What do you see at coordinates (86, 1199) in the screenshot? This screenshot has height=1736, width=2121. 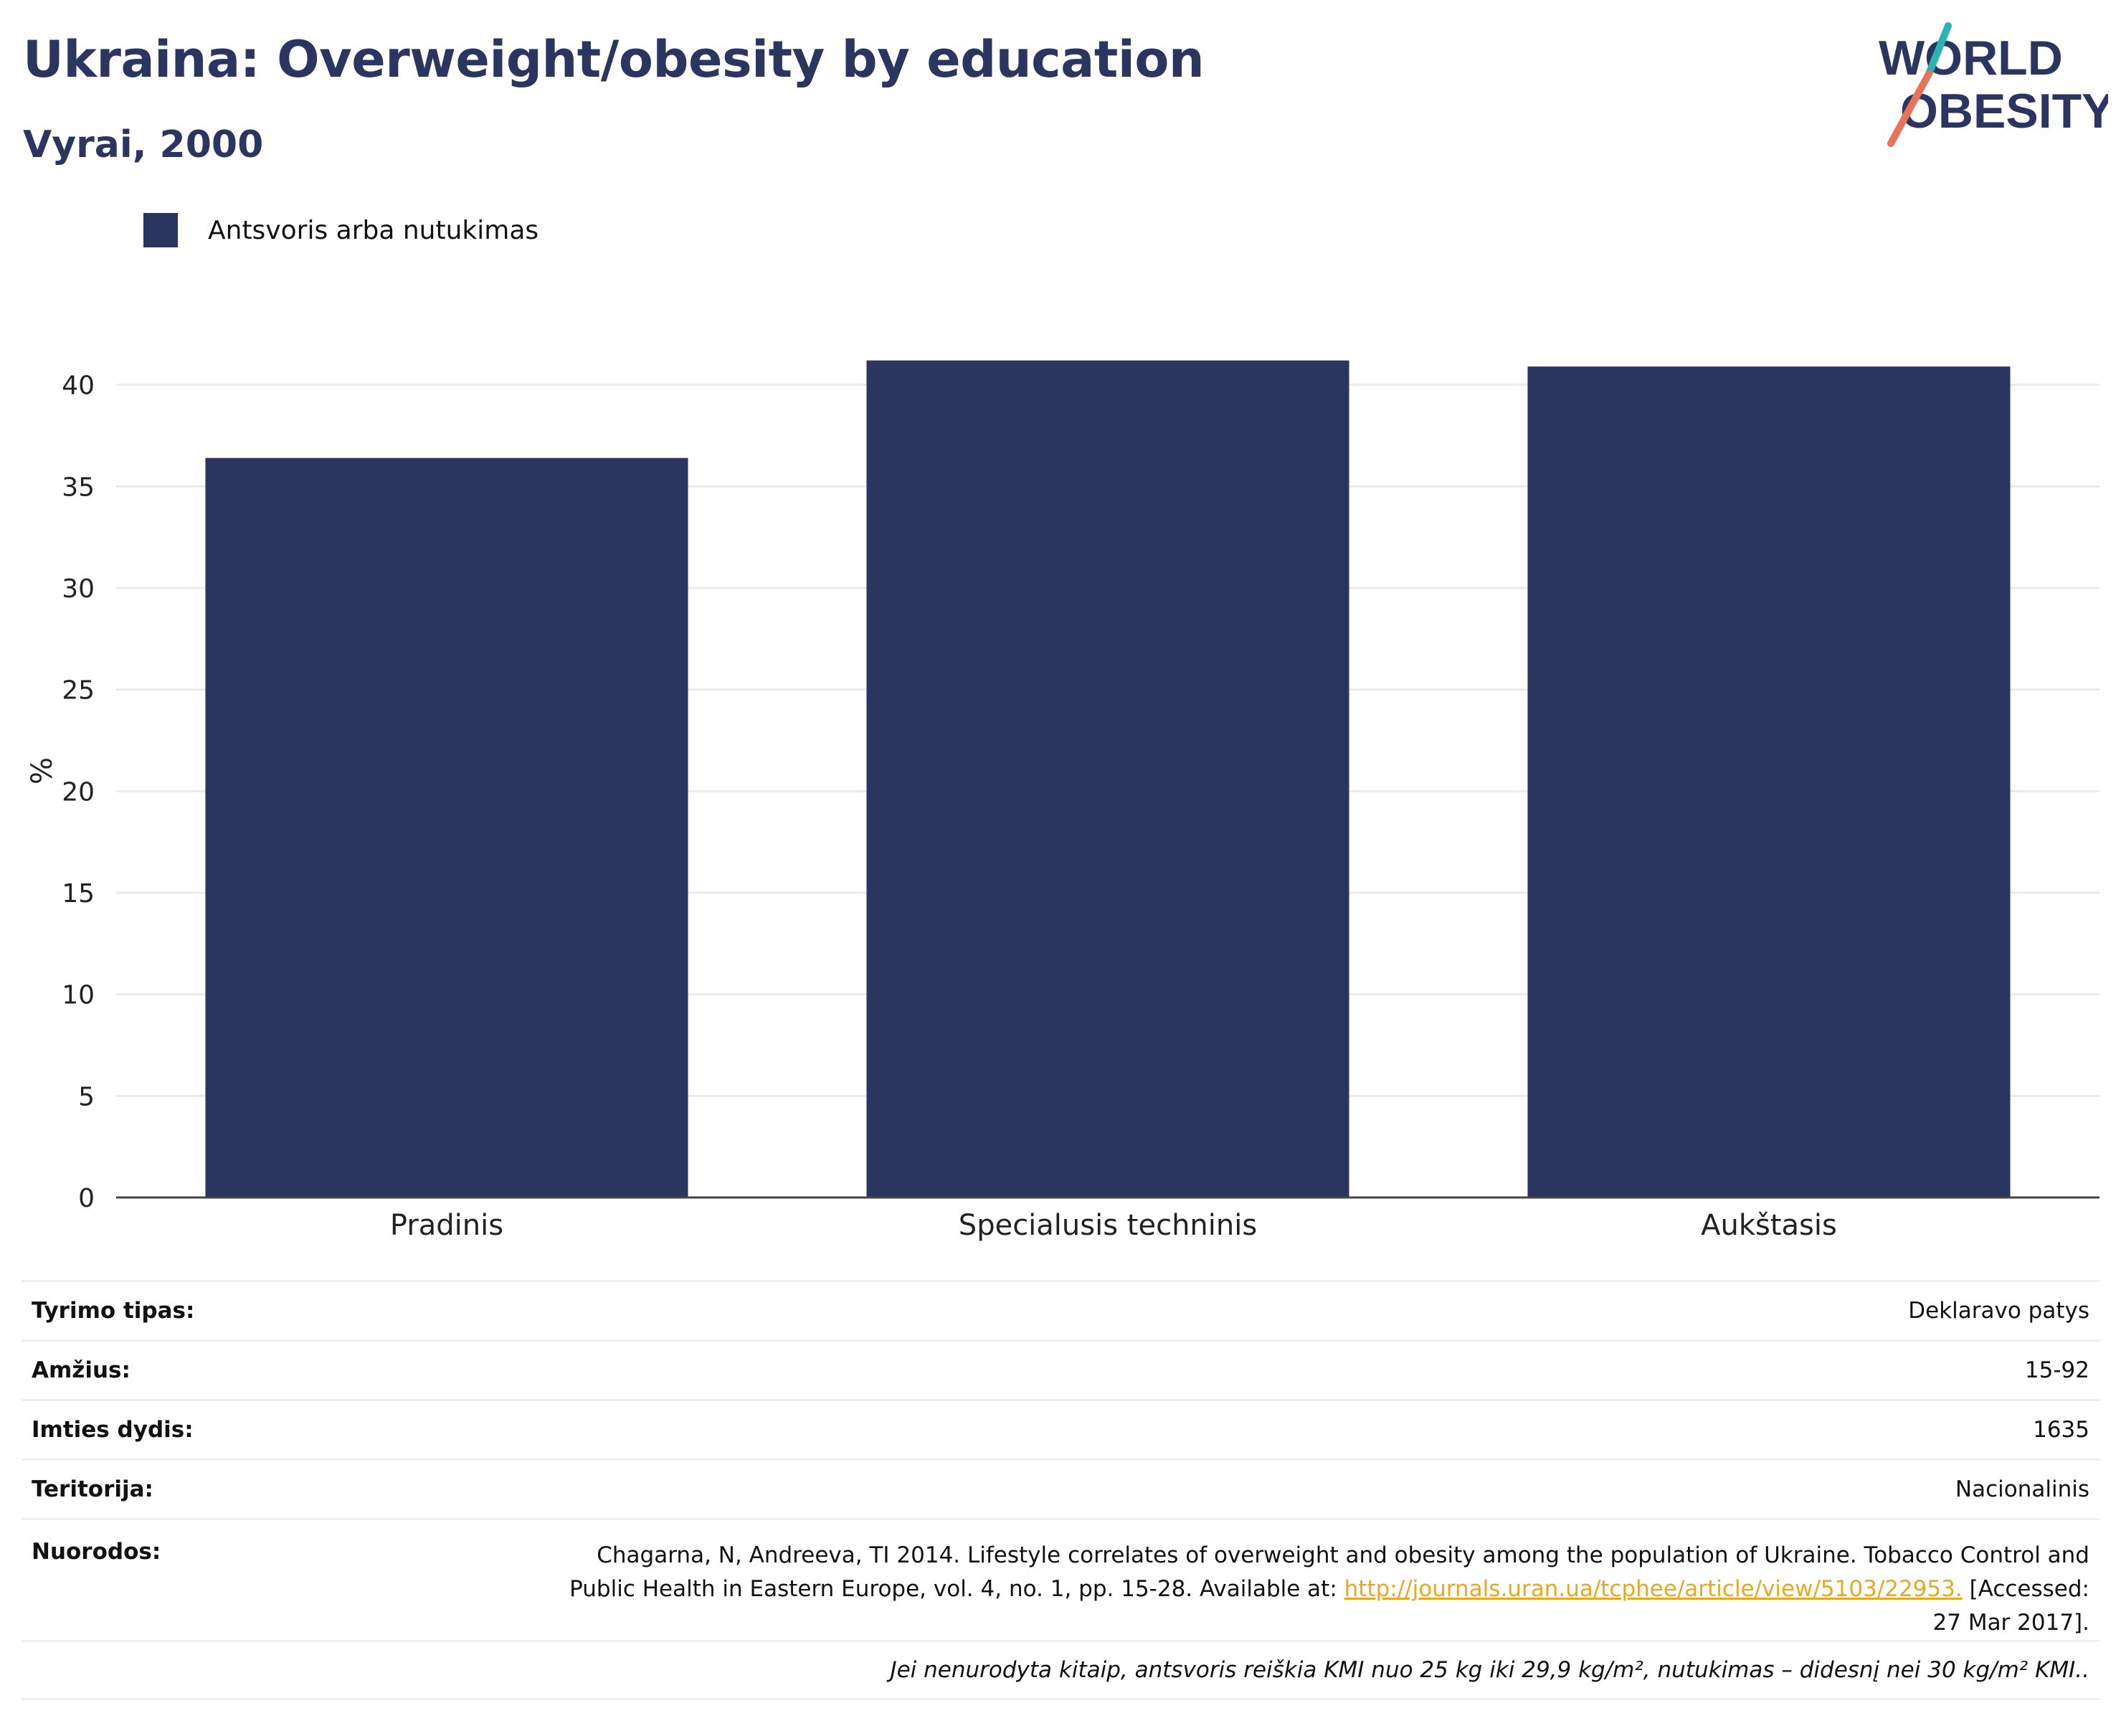 I see `y-tick-label: 0` at bounding box center [86, 1199].